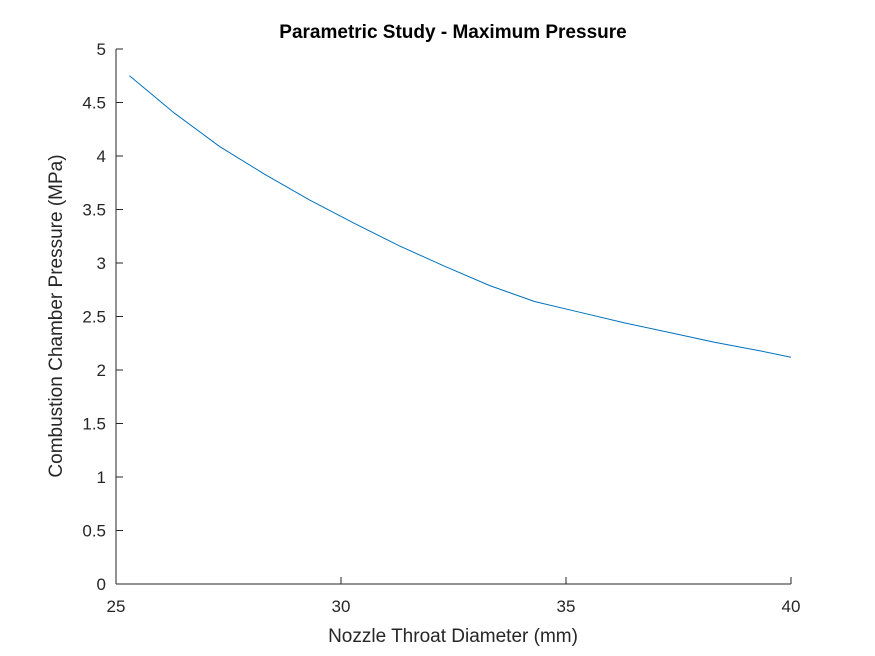  What do you see at coordinates (341, 606) in the screenshot?
I see `x-tick-label: 30` at bounding box center [341, 606].